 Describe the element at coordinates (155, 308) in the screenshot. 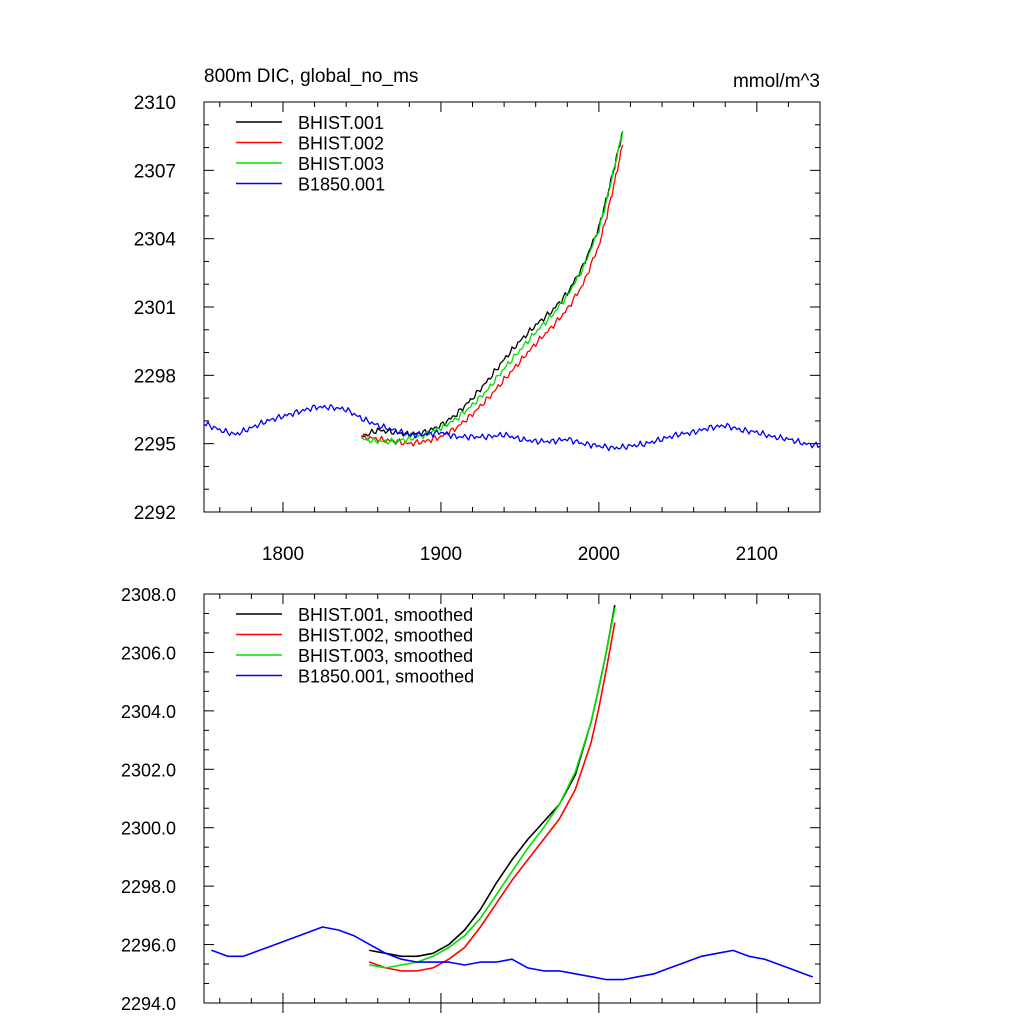

I see `y-tick-label: 2301` at that location.